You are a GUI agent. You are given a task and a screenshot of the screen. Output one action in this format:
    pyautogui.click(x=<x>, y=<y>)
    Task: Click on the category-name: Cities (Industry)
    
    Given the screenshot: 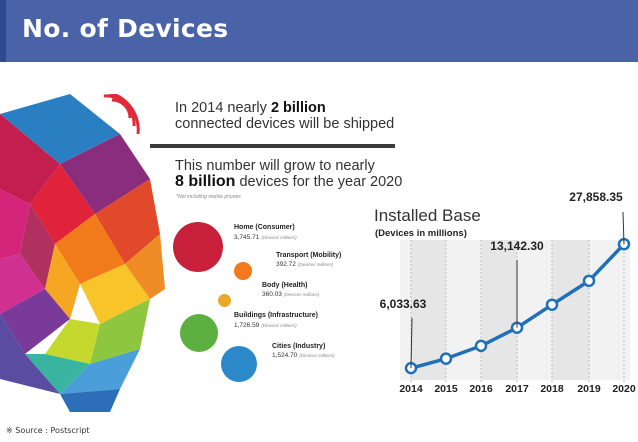 What is the action you would take?
    pyautogui.click(x=299, y=346)
    